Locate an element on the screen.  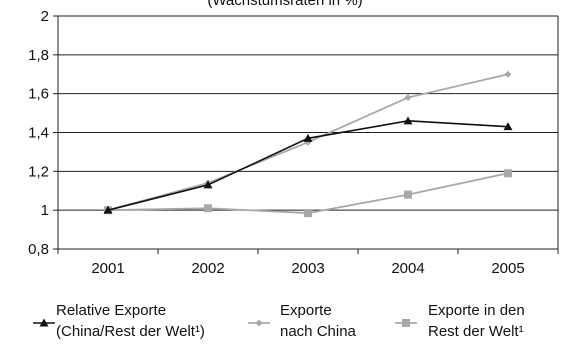
legend-label: Exporte in den is located at coordinates (476, 310).